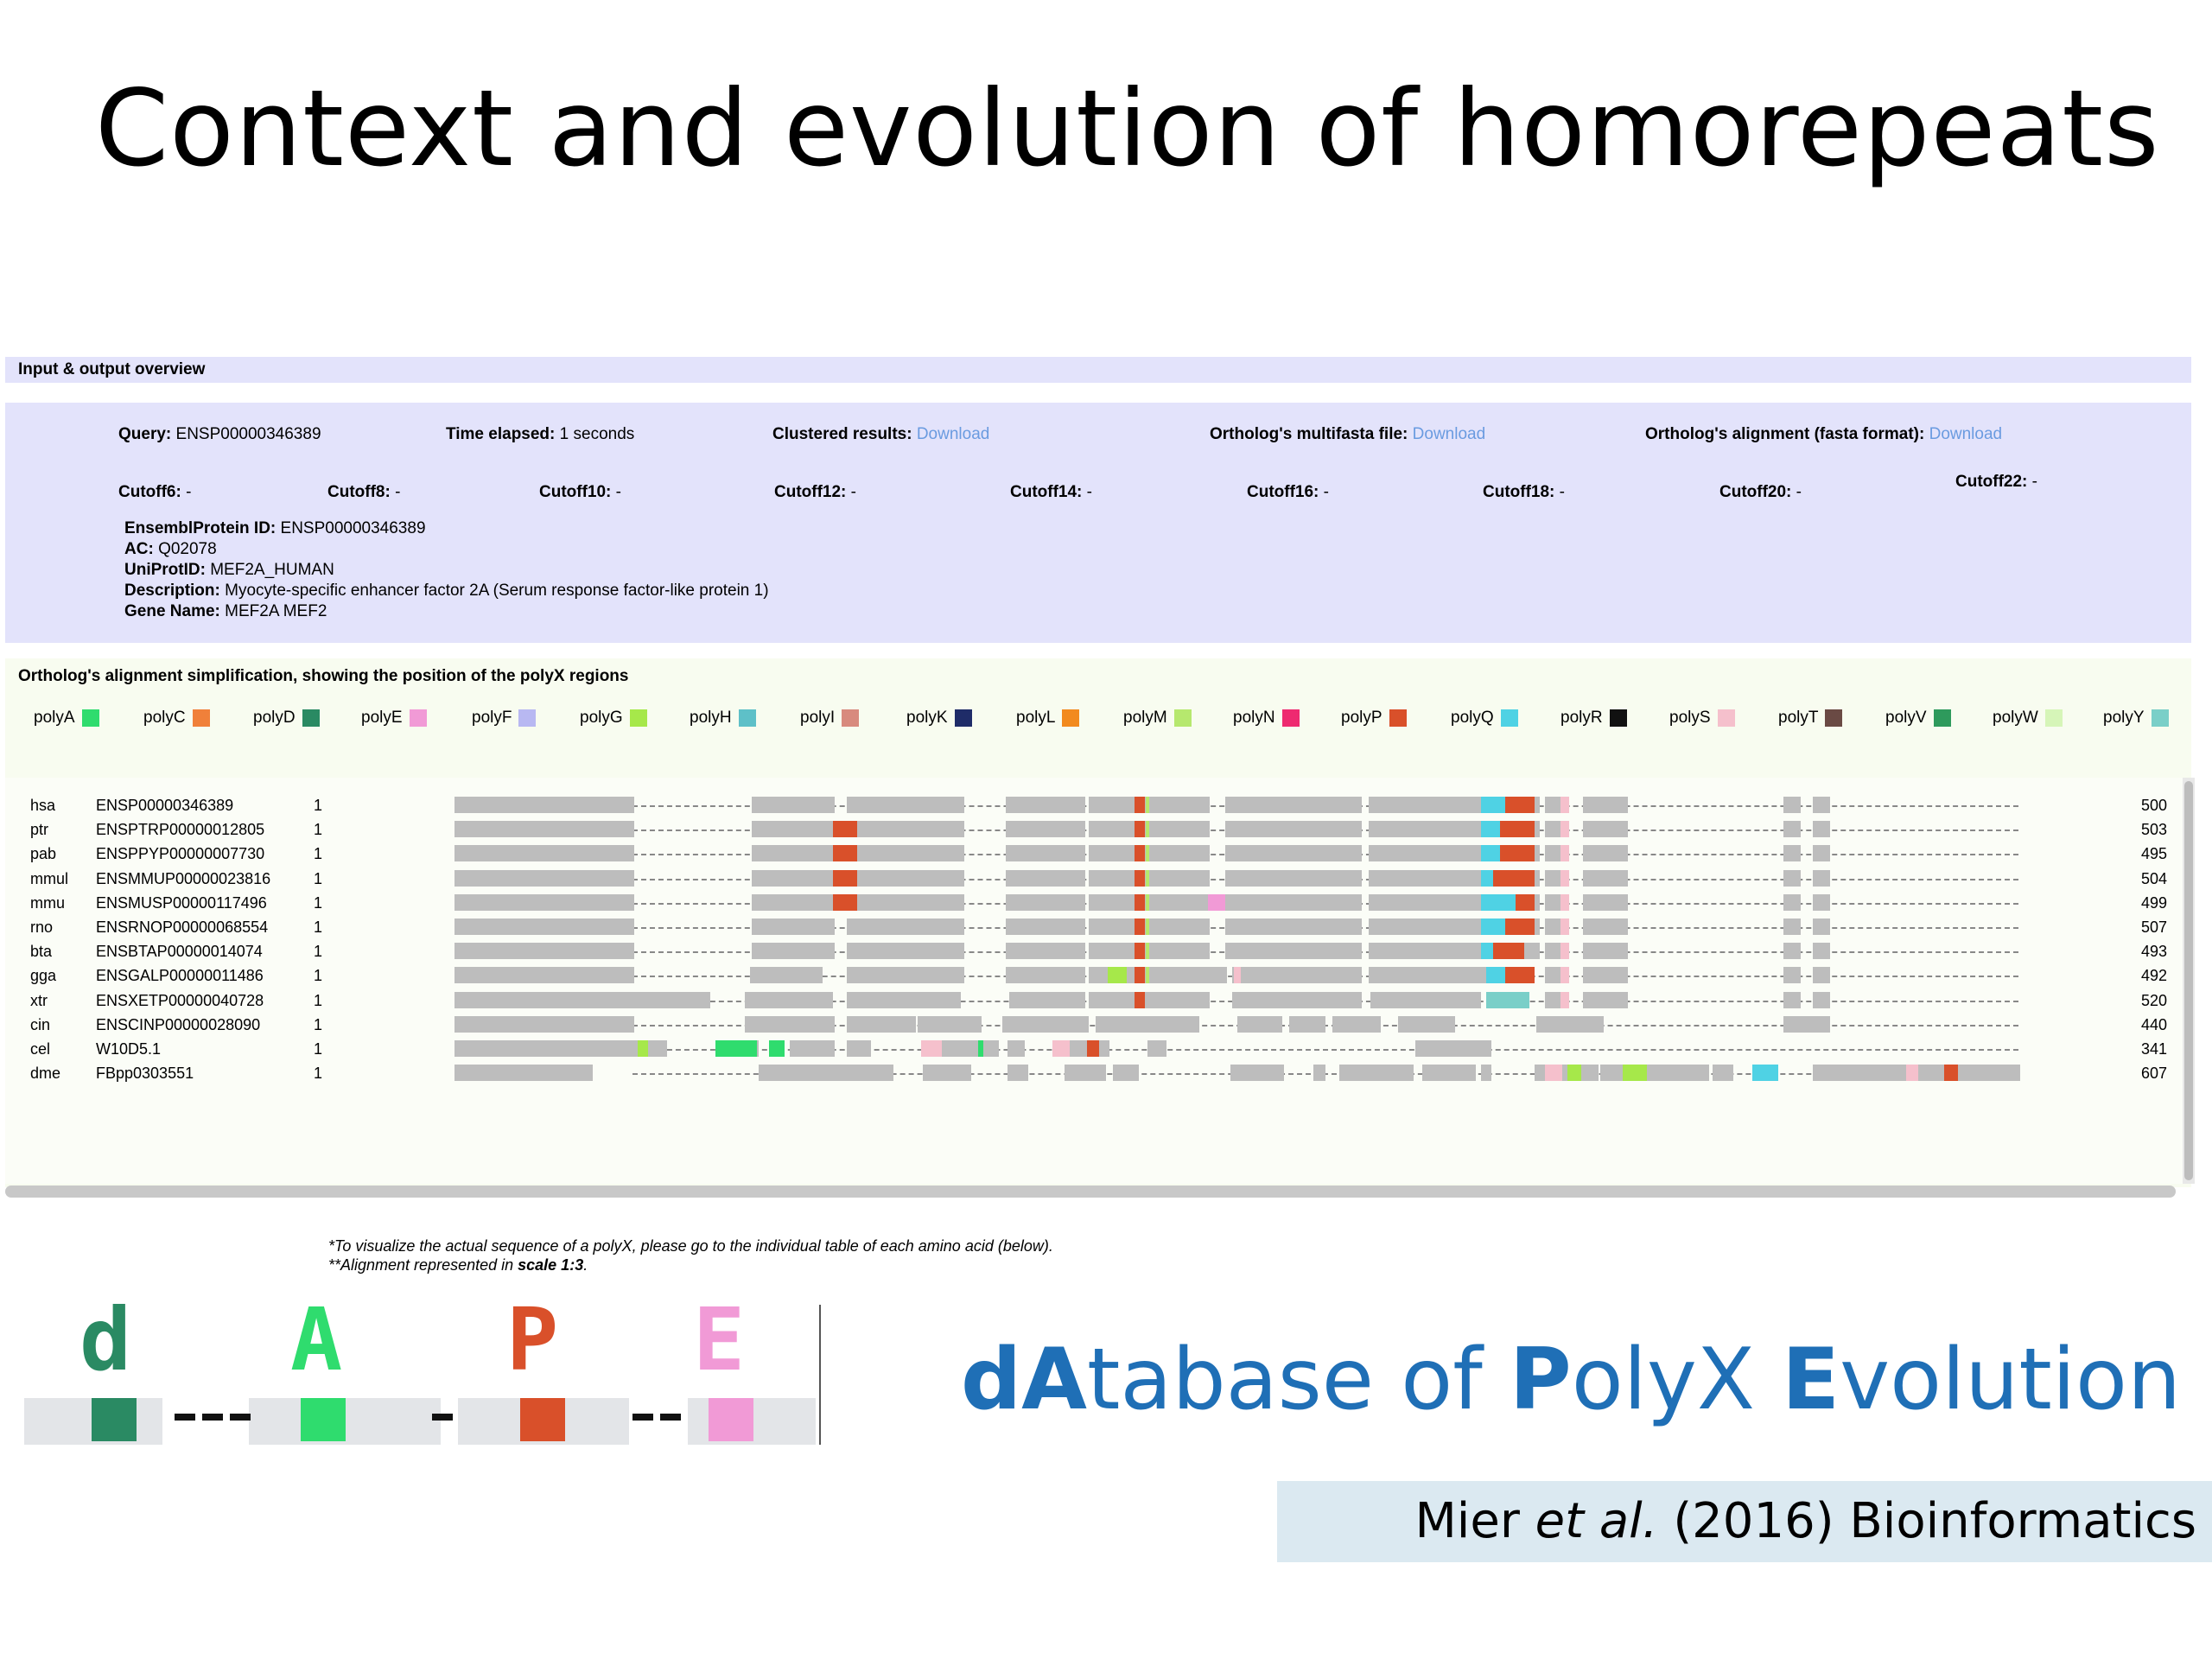  I want to click on legend-label: polyH, so click(711, 718).